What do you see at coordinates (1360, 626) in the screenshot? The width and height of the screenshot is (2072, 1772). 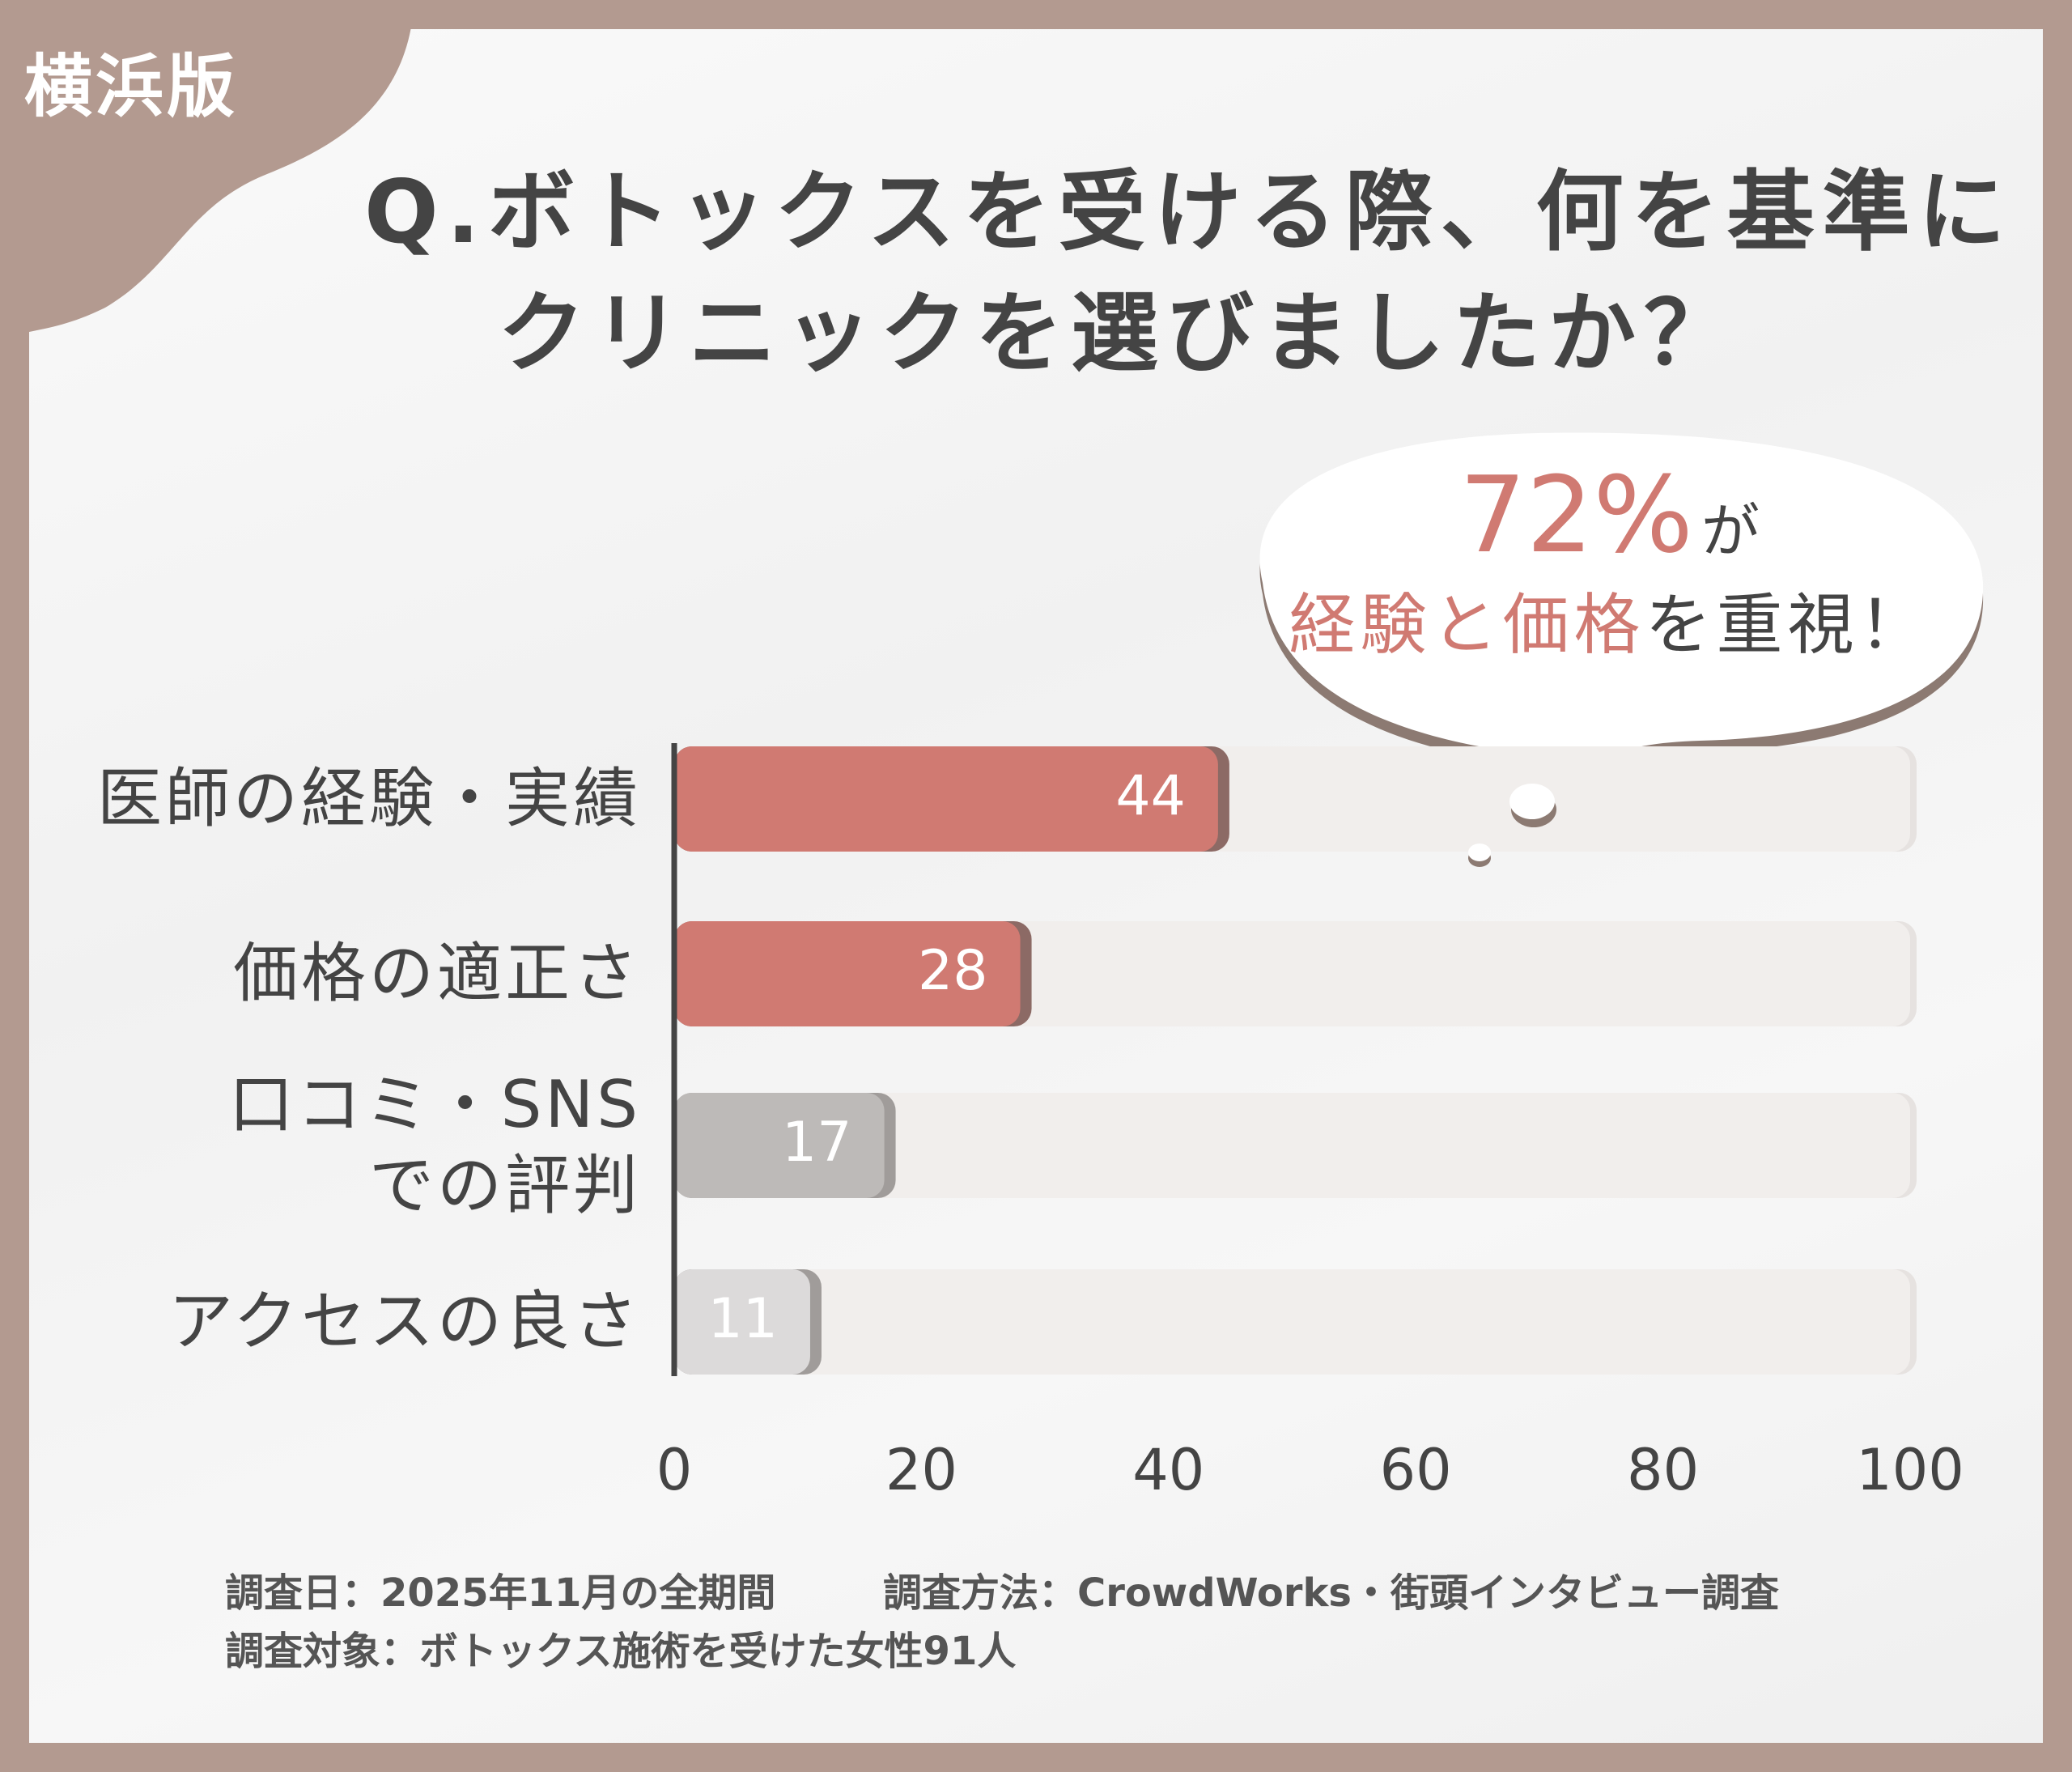 I see `callout-highlight-1: 経験` at bounding box center [1360, 626].